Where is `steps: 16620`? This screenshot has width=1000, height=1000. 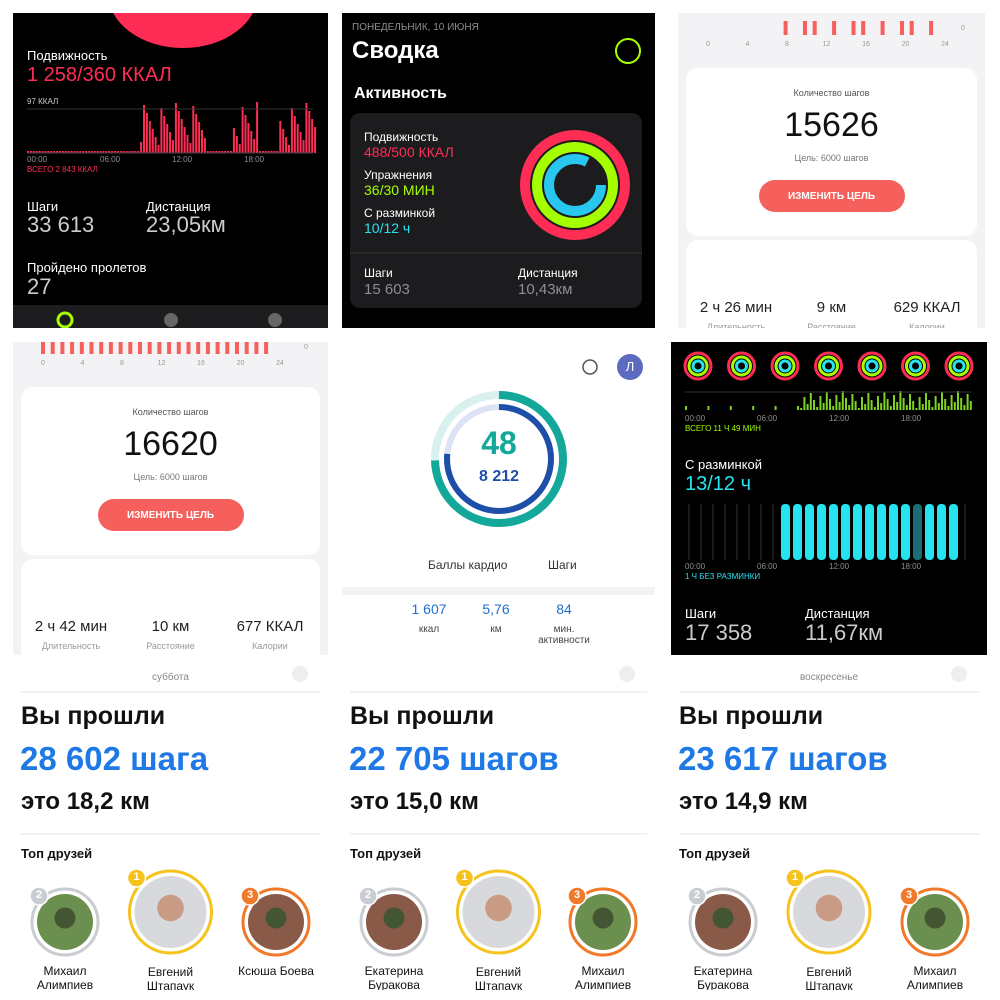
steps: 16620 is located at coordinates (170, 444).